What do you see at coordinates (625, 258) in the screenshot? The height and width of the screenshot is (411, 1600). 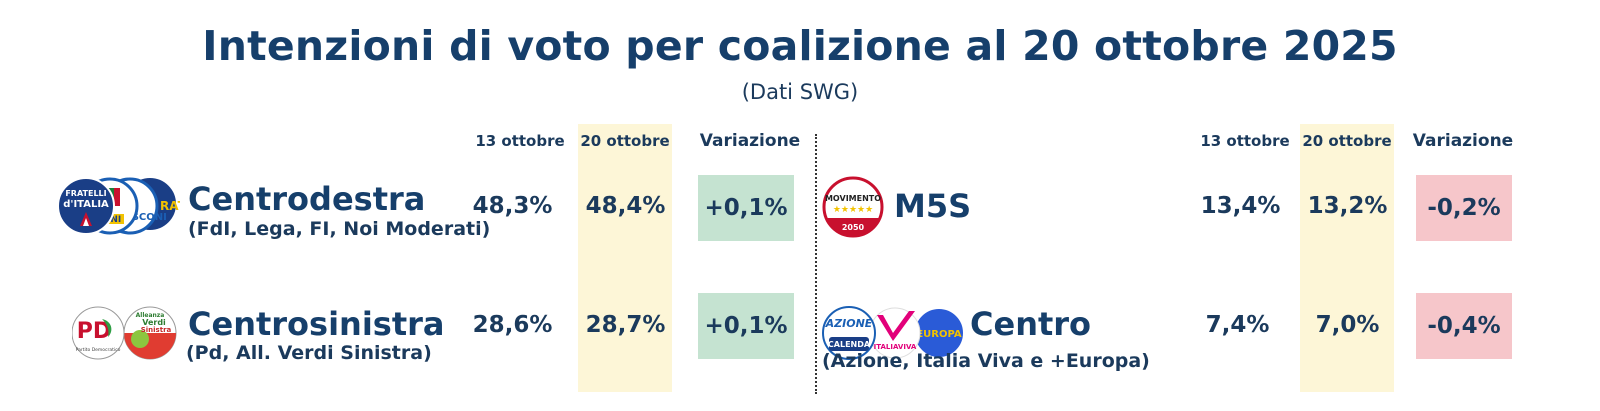 I see `current-column-highlight-left` at bounding box center [625, 258].